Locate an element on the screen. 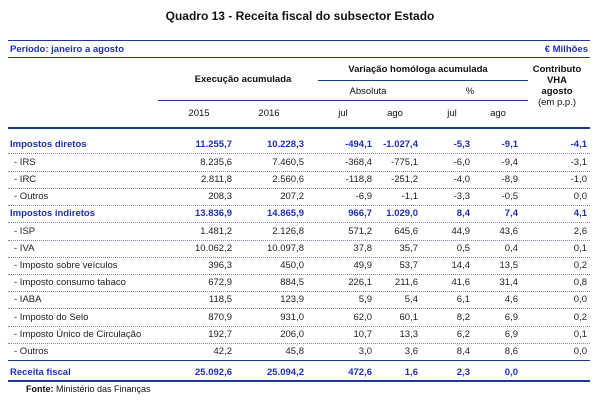 The width and height of the screenshot is (600, 400). header-variacao-rule is located at coordinates (423, 80).